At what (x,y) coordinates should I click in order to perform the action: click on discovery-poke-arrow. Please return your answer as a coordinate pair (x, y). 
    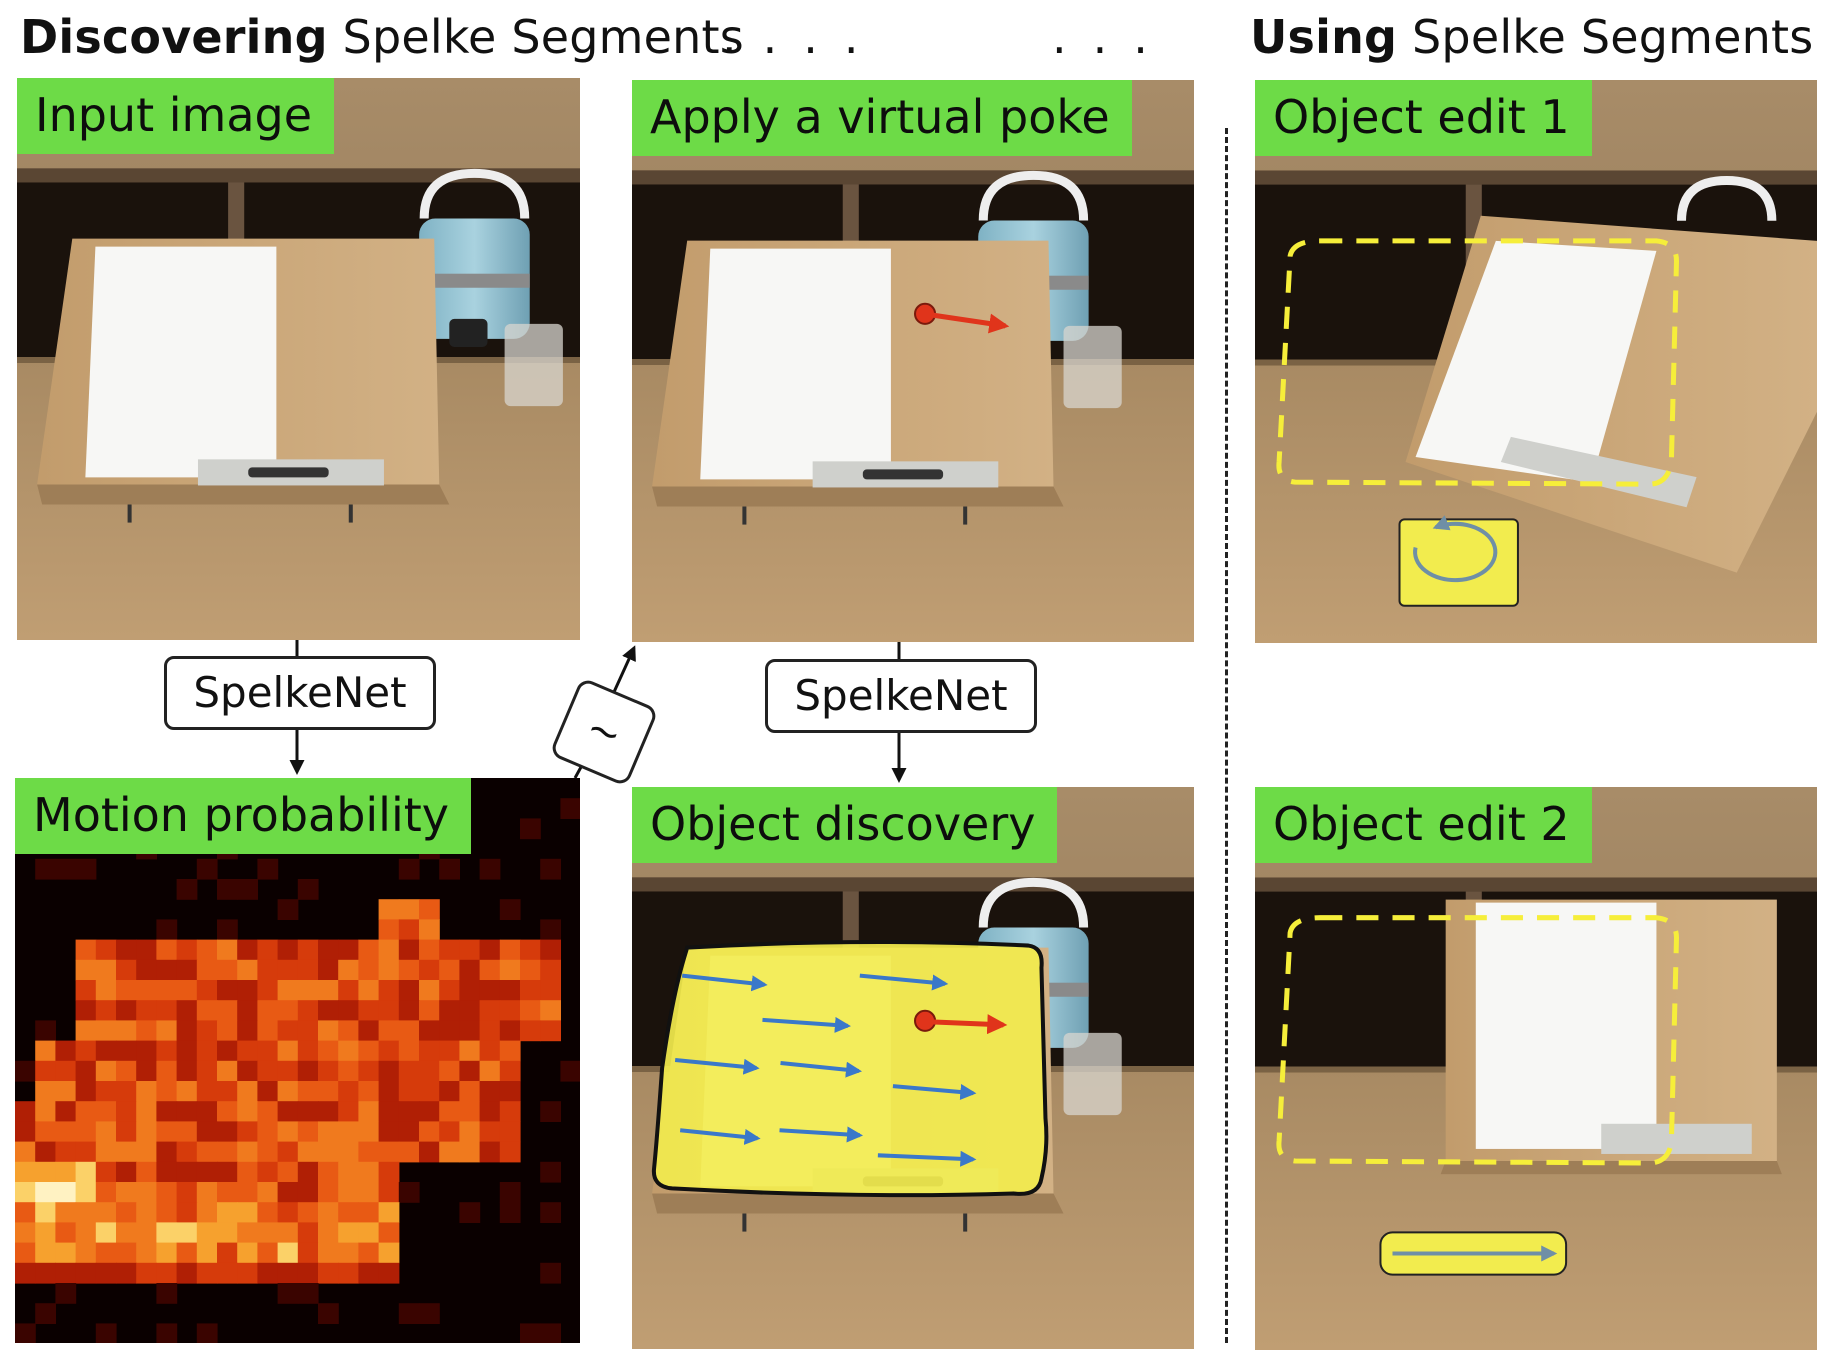
    Looking at the image, I should click on (969, 1024).